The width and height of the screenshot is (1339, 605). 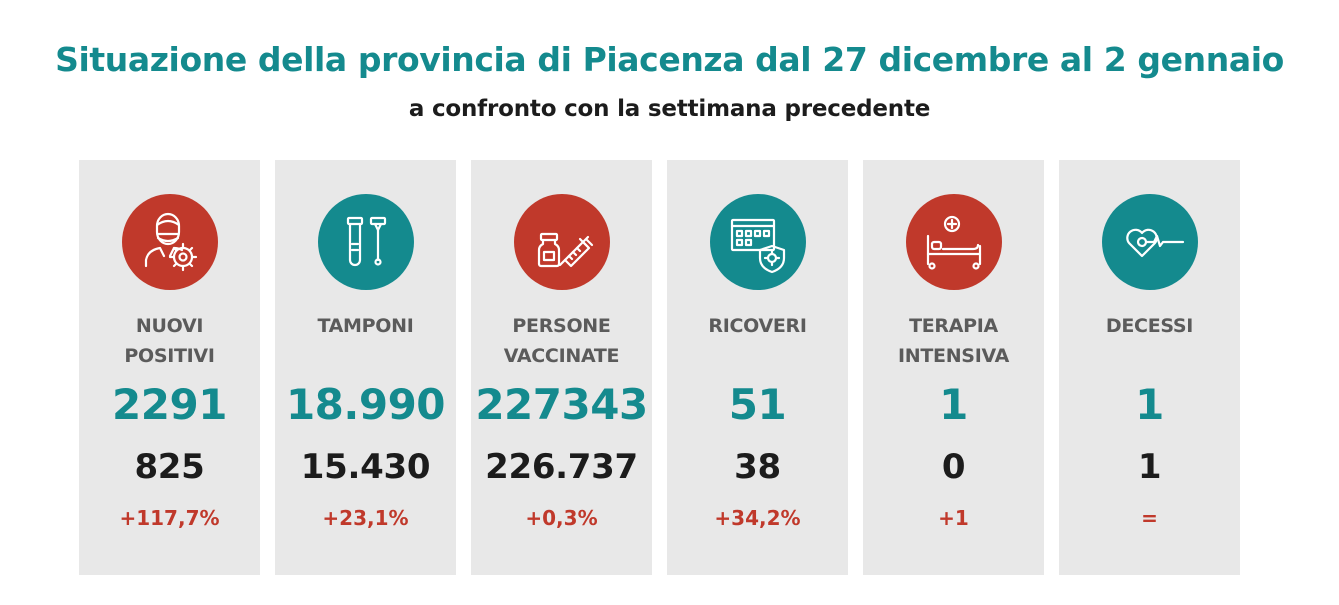 What do you see at coordinates (561, 467) in the screenshot?
I see `previous-week-value: 226.737` at bounding box center [561, 467].